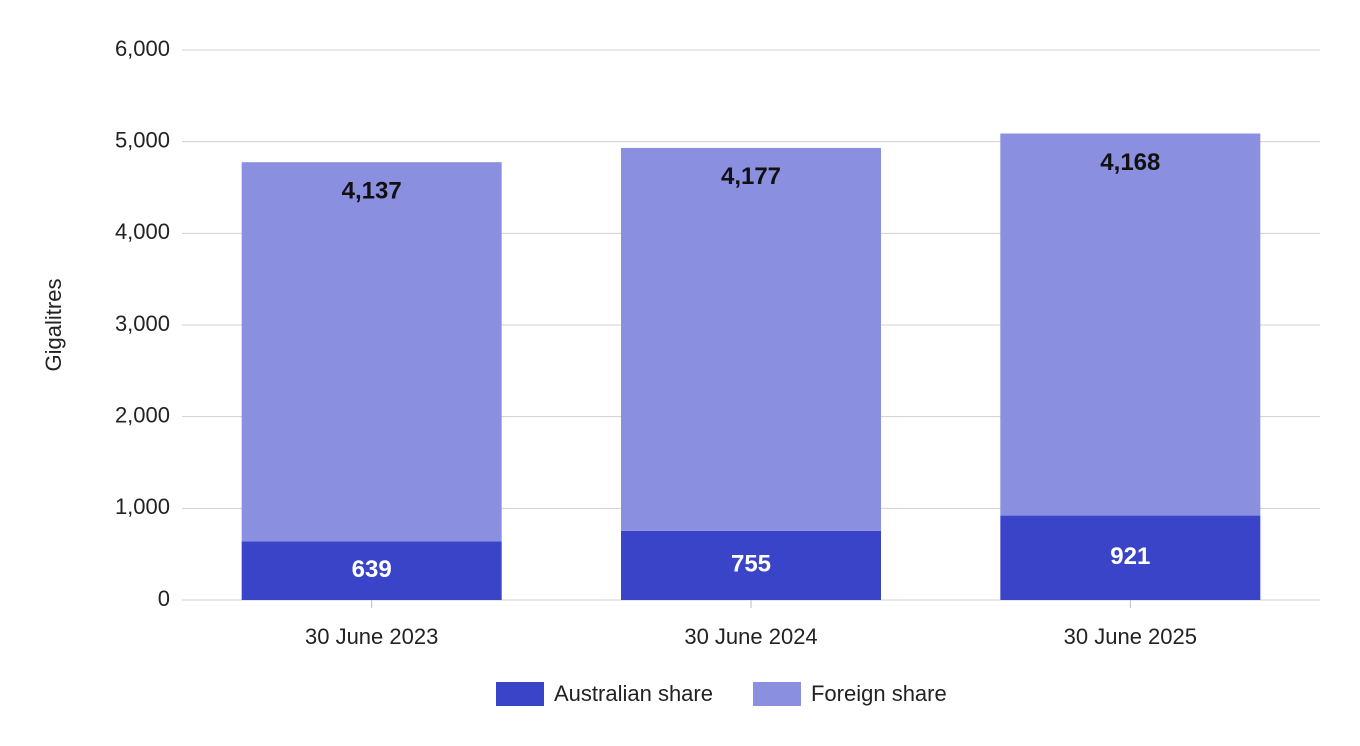  What do you see at coordinates (53, 325) in the screenshot?
I see `y-axis-label: Gigalitres` at bounding box center [53, 325].